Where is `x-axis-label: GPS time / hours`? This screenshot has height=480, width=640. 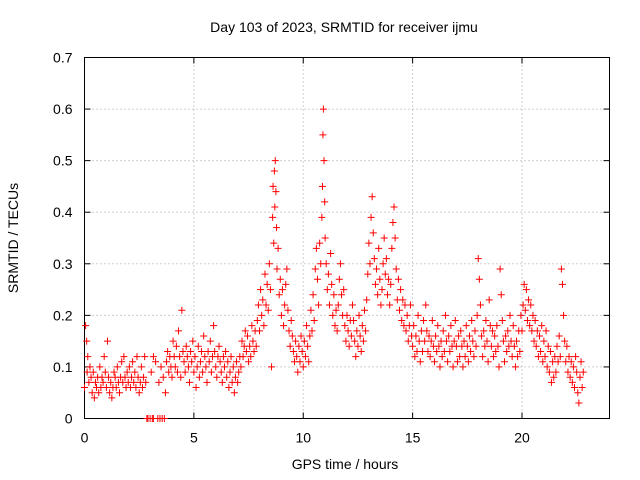
x-axis-label: GPS time / hours is located at coordinates (345, 464).